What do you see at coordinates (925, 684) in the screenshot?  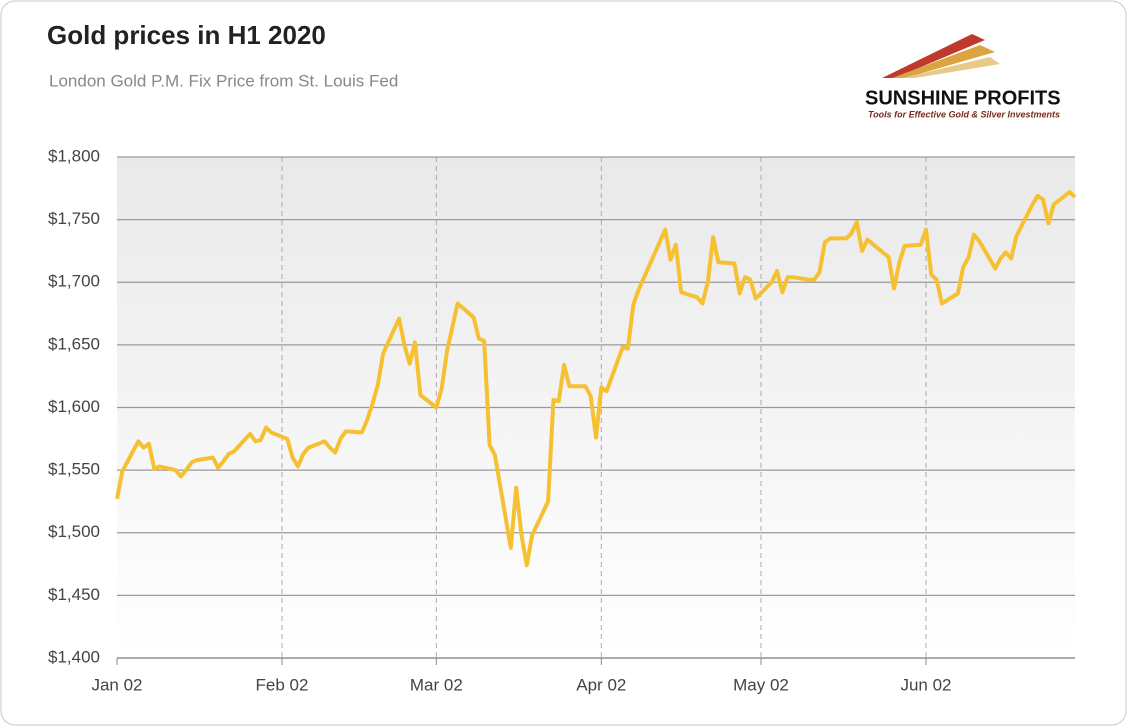 I see `x-tick-label: Jun 02` at bounding box center [925, 684].